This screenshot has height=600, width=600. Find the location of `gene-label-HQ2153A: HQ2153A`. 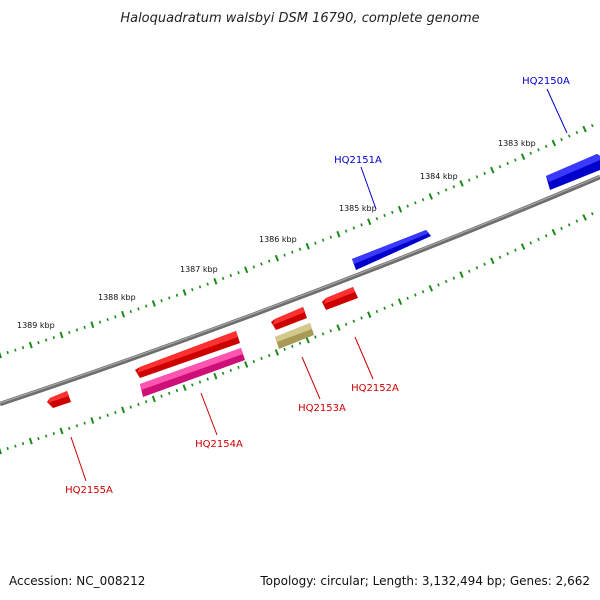

gene-label-HQ2153A: HQ2153A is located at coordinates (322, 408).